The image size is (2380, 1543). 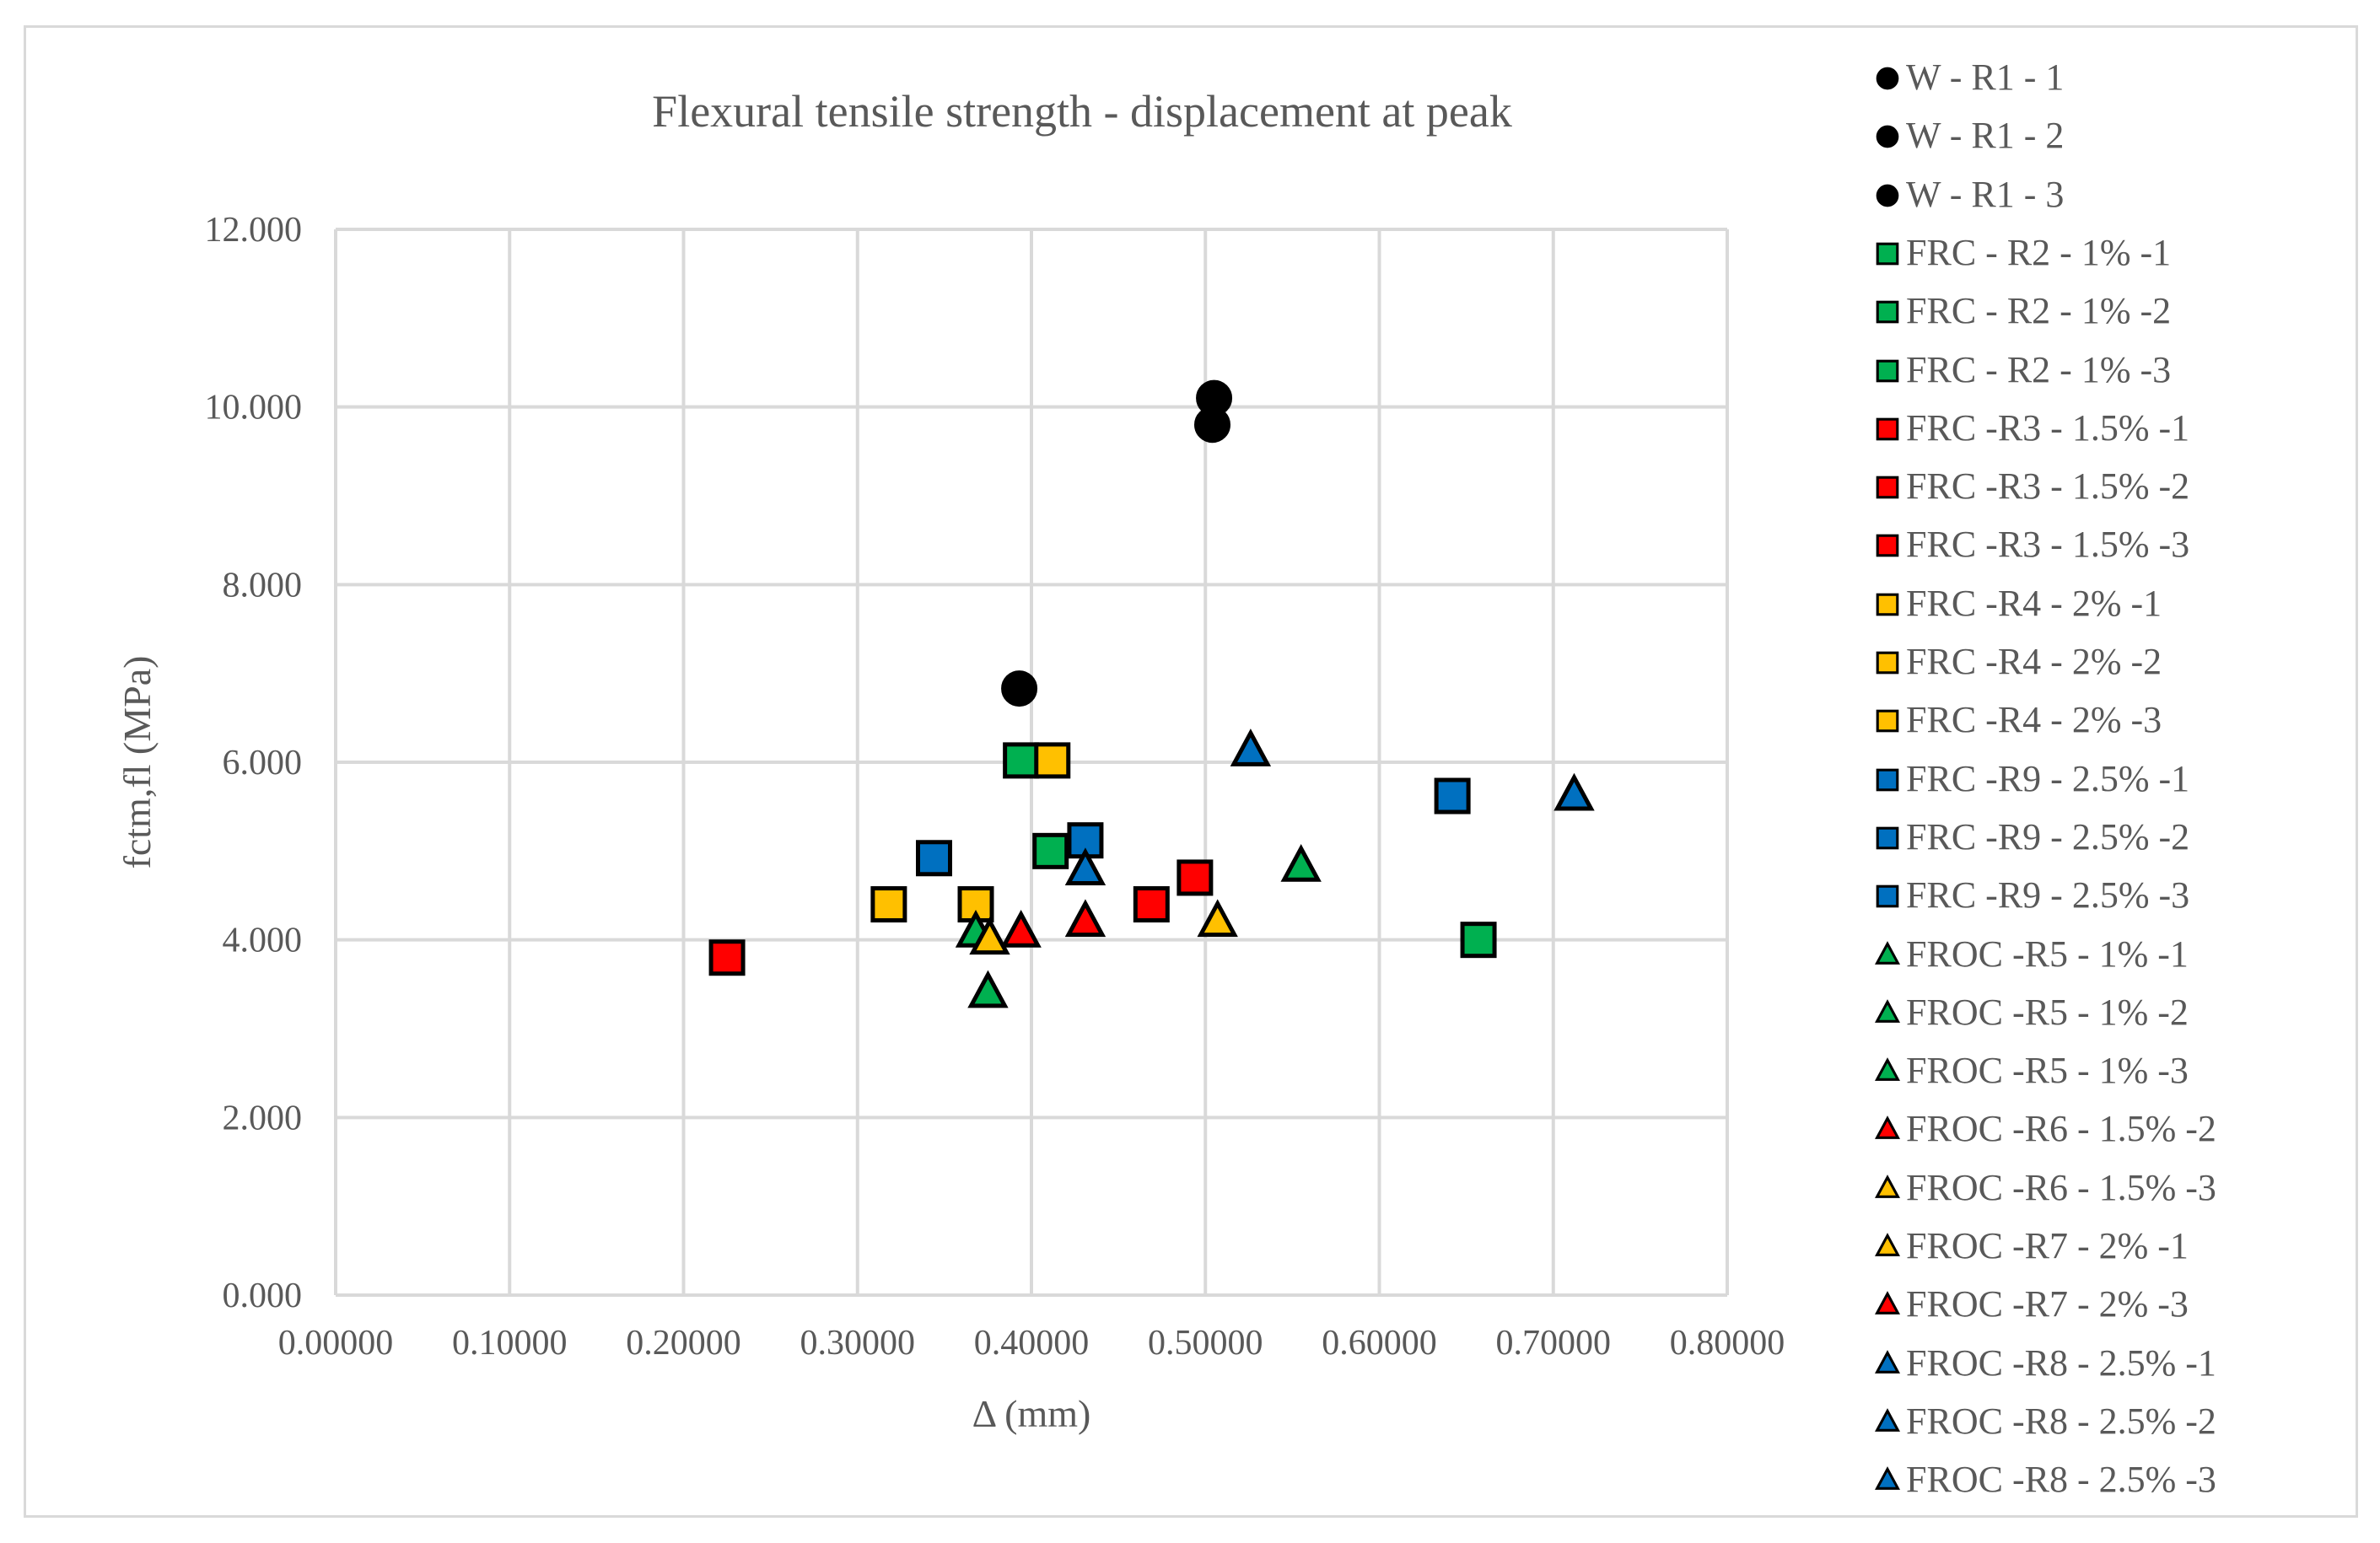 What do you see at coordinates (1379, 1344) in the screenshot?
I see `x-tick-label: 0.60000` at bounding box center [1379, 1344].